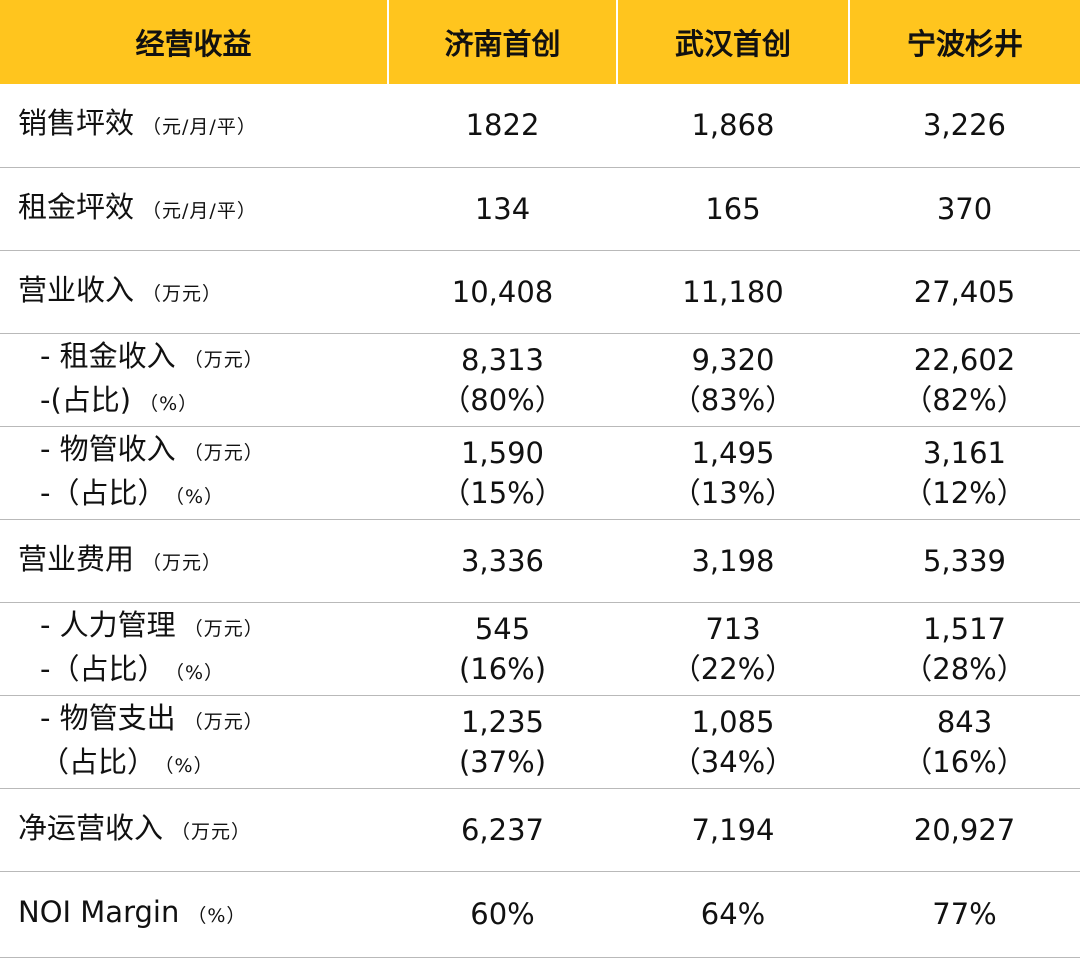 This screenshot has height=960, width=1080. Describe the element at coordinates (733, 292) in the screenshot. I see `cell-wuhan: 11,180` at that location.